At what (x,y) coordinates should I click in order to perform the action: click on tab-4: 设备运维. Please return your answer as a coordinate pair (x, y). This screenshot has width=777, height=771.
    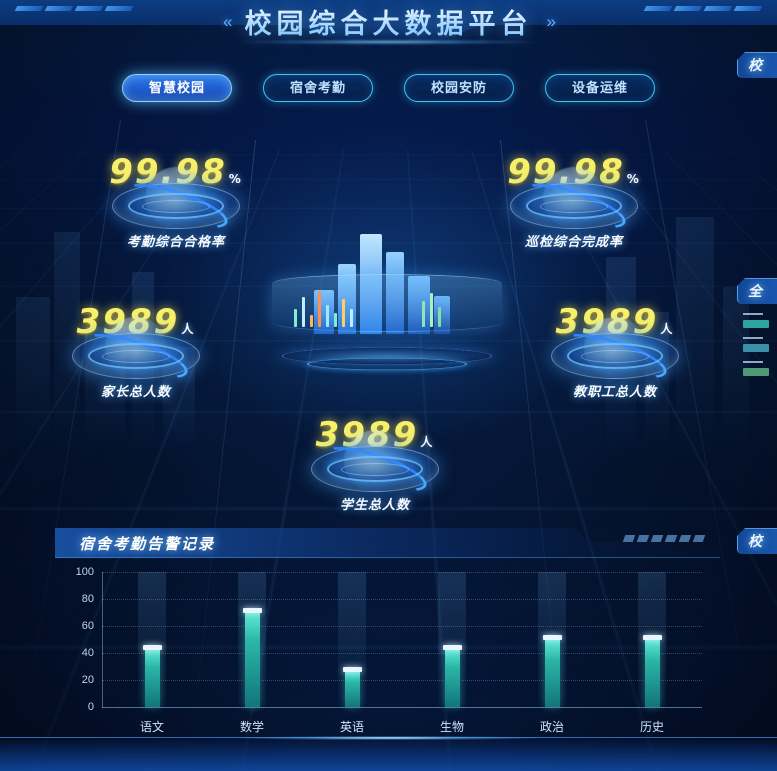
    Looking at the image, I should click on (600, 88).